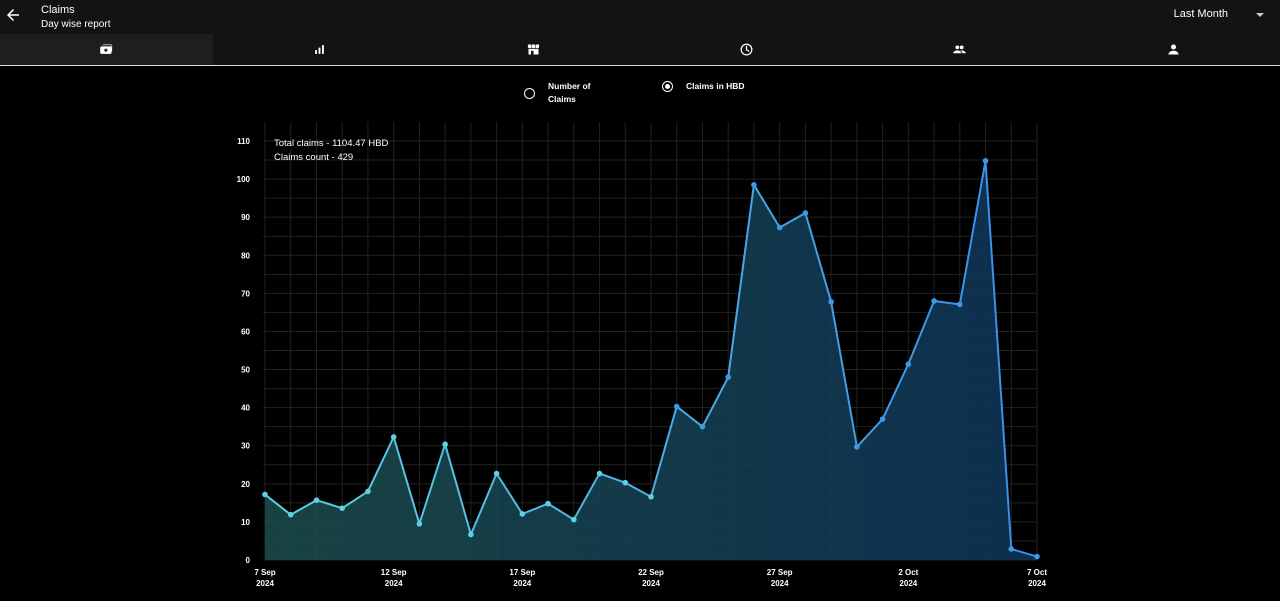 The image size is (1280, 601). I want to click on page-subtitle: Day wise report, so click(76, 24).